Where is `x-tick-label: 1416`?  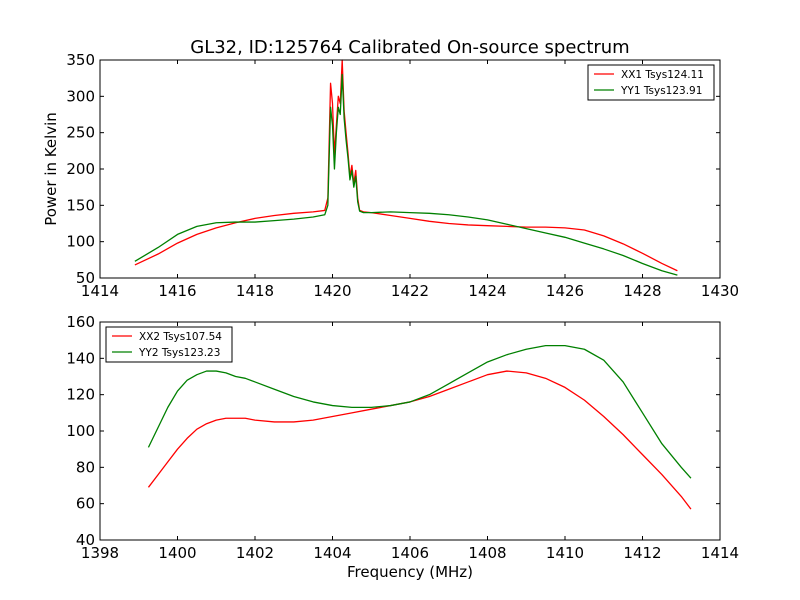
x-tick-label: 1416 is located at coordinates (177, 291).